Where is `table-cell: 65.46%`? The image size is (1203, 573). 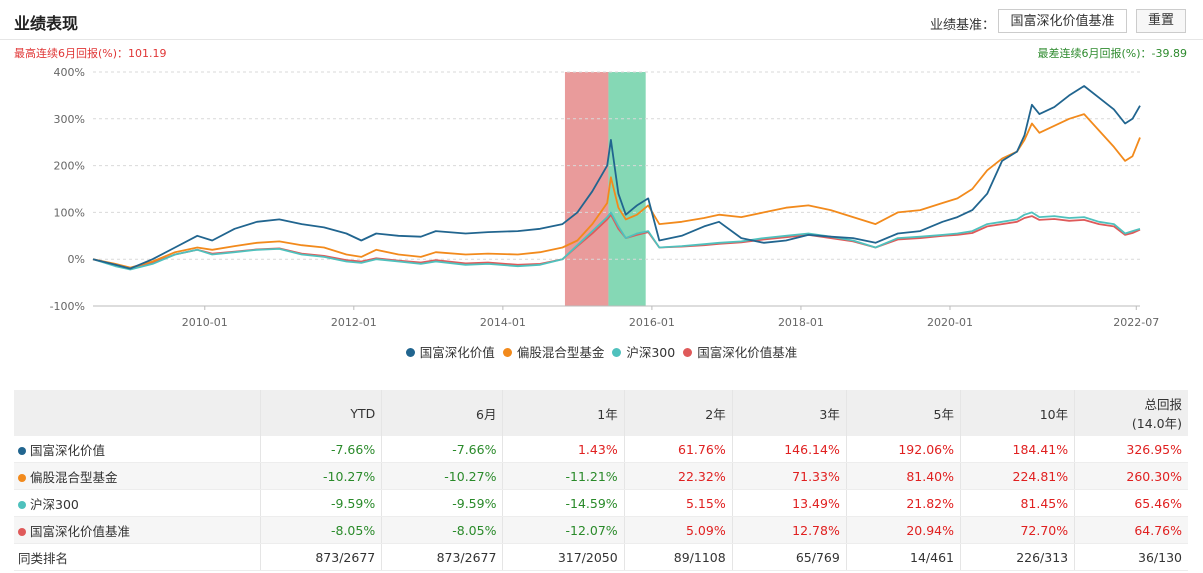 table-cell: 65.46% is located at coordinates (1131, 503).